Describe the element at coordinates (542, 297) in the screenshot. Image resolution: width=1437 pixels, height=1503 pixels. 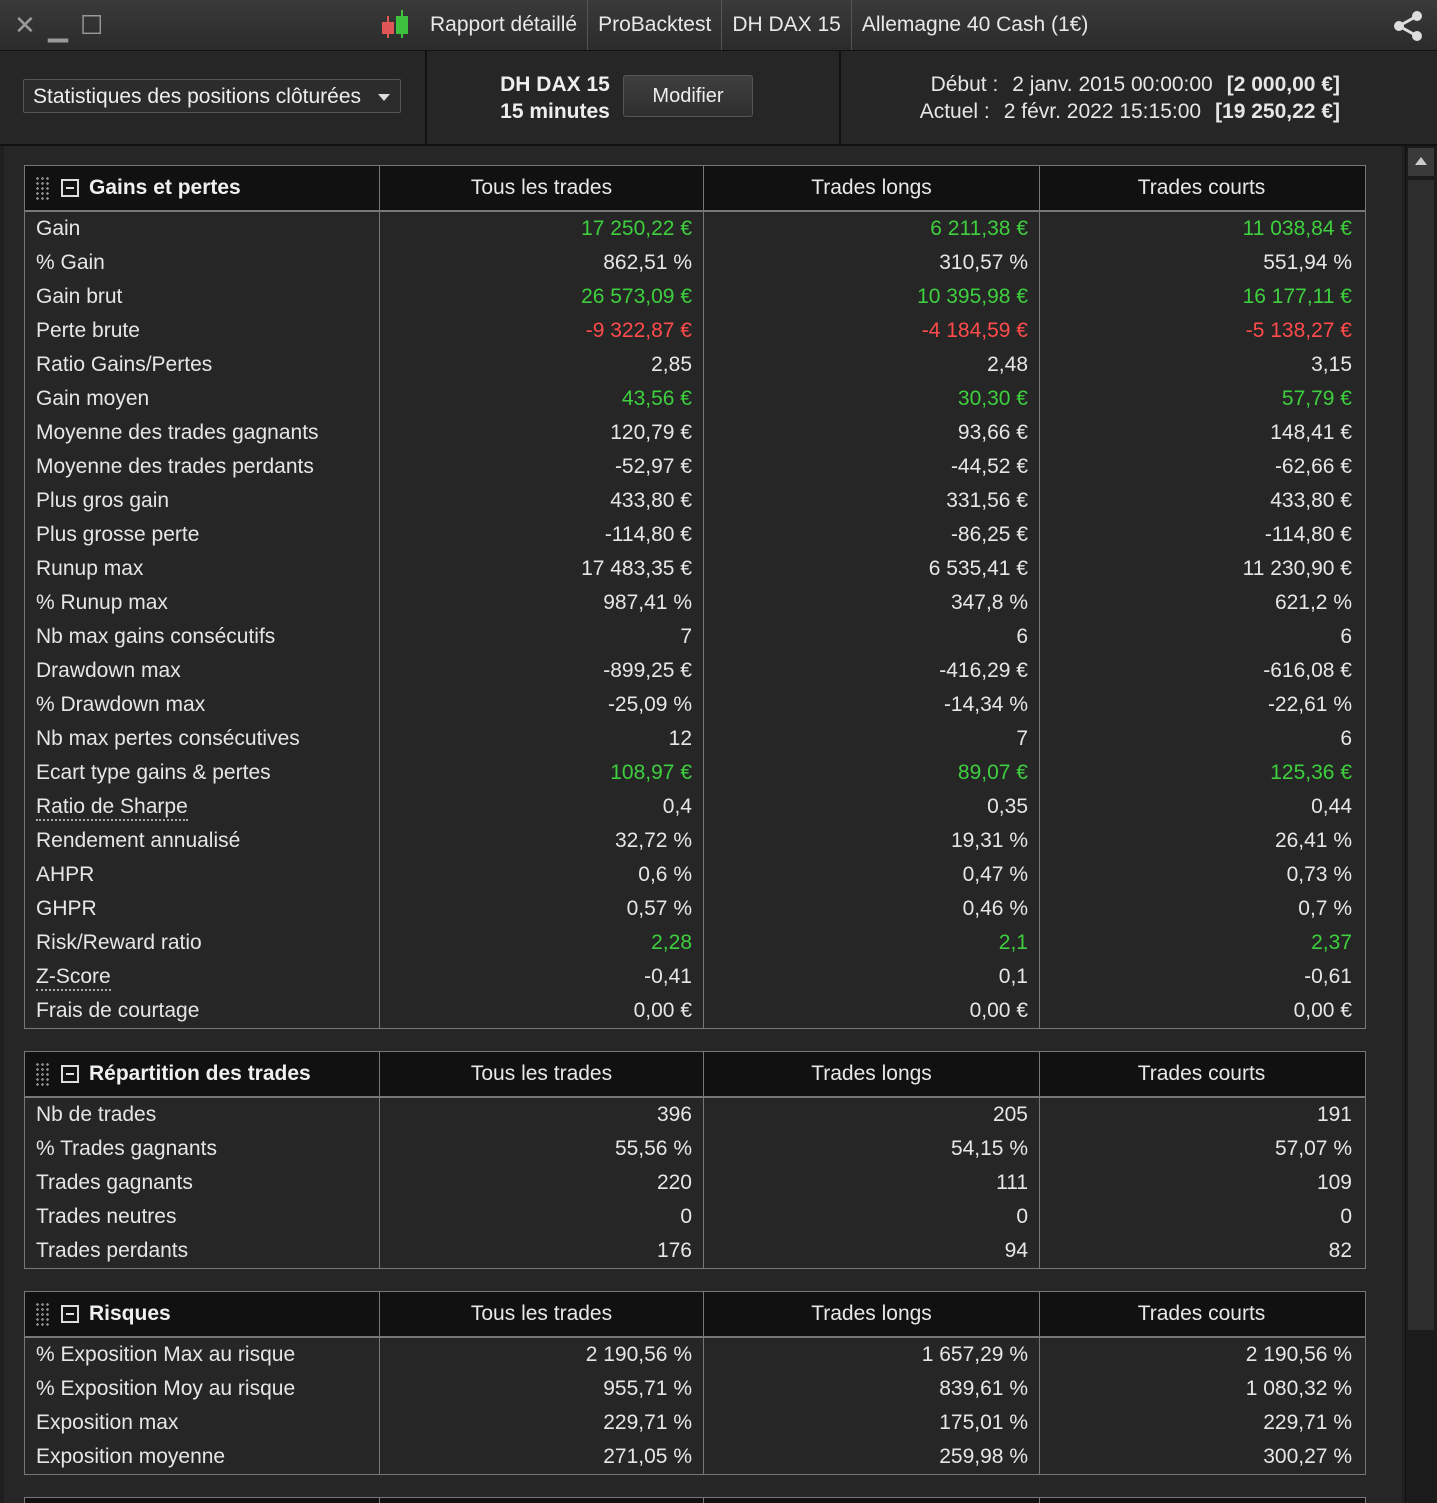
I see `value-cell: 26 573,09 €` at that location.